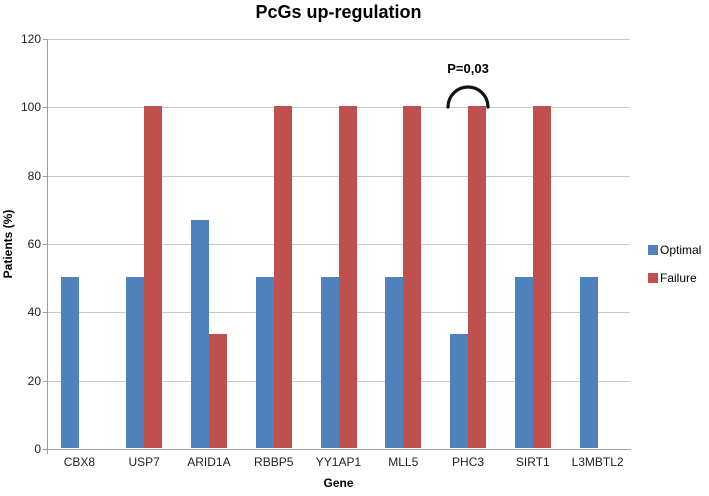 The height and width of the screenshot is (496, 709). I want to click on bar-optimal-rbbp5, so click(264, 362).